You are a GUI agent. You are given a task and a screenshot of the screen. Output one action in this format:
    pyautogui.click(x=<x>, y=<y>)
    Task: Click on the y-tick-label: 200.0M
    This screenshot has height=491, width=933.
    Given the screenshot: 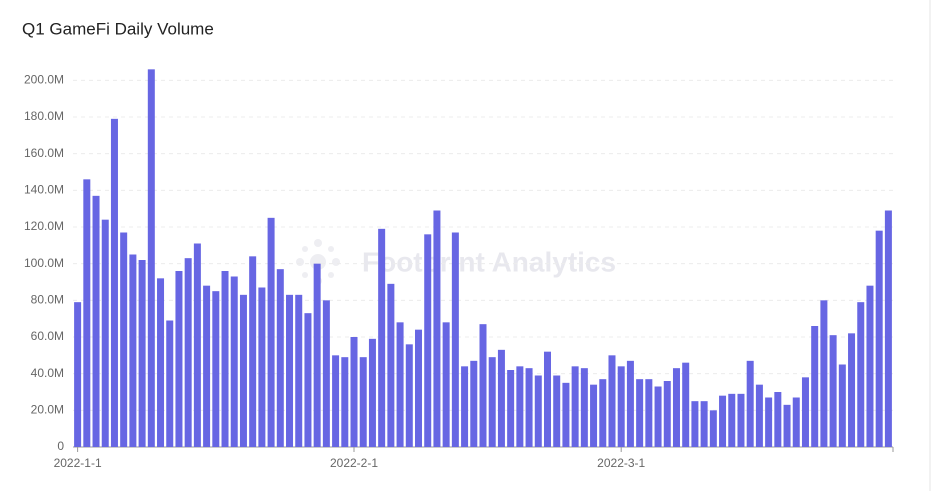 What is the action you would take?
    pyautogui.click(x=44, y=80)
    